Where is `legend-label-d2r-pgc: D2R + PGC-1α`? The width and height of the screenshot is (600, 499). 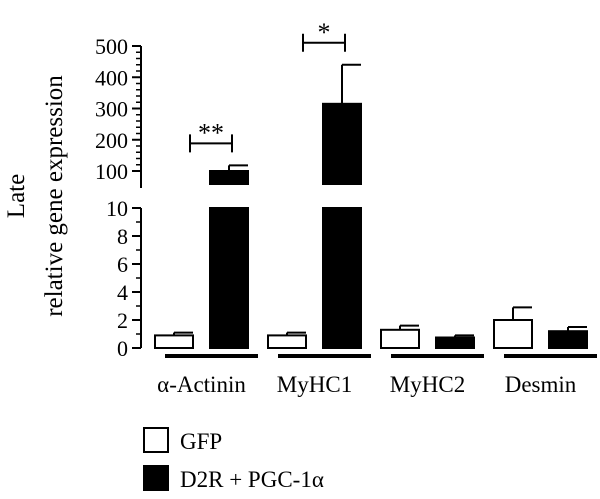 legend-label-d2r-pgc: D2R + PGC-1α is located at coordinates (252, 479).